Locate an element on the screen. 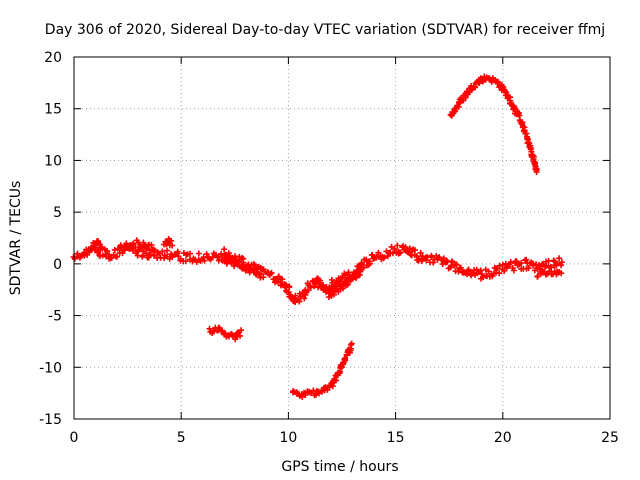 The image size is (640, 480). x-tick-label: 10 is located at coordinates (288, 438).